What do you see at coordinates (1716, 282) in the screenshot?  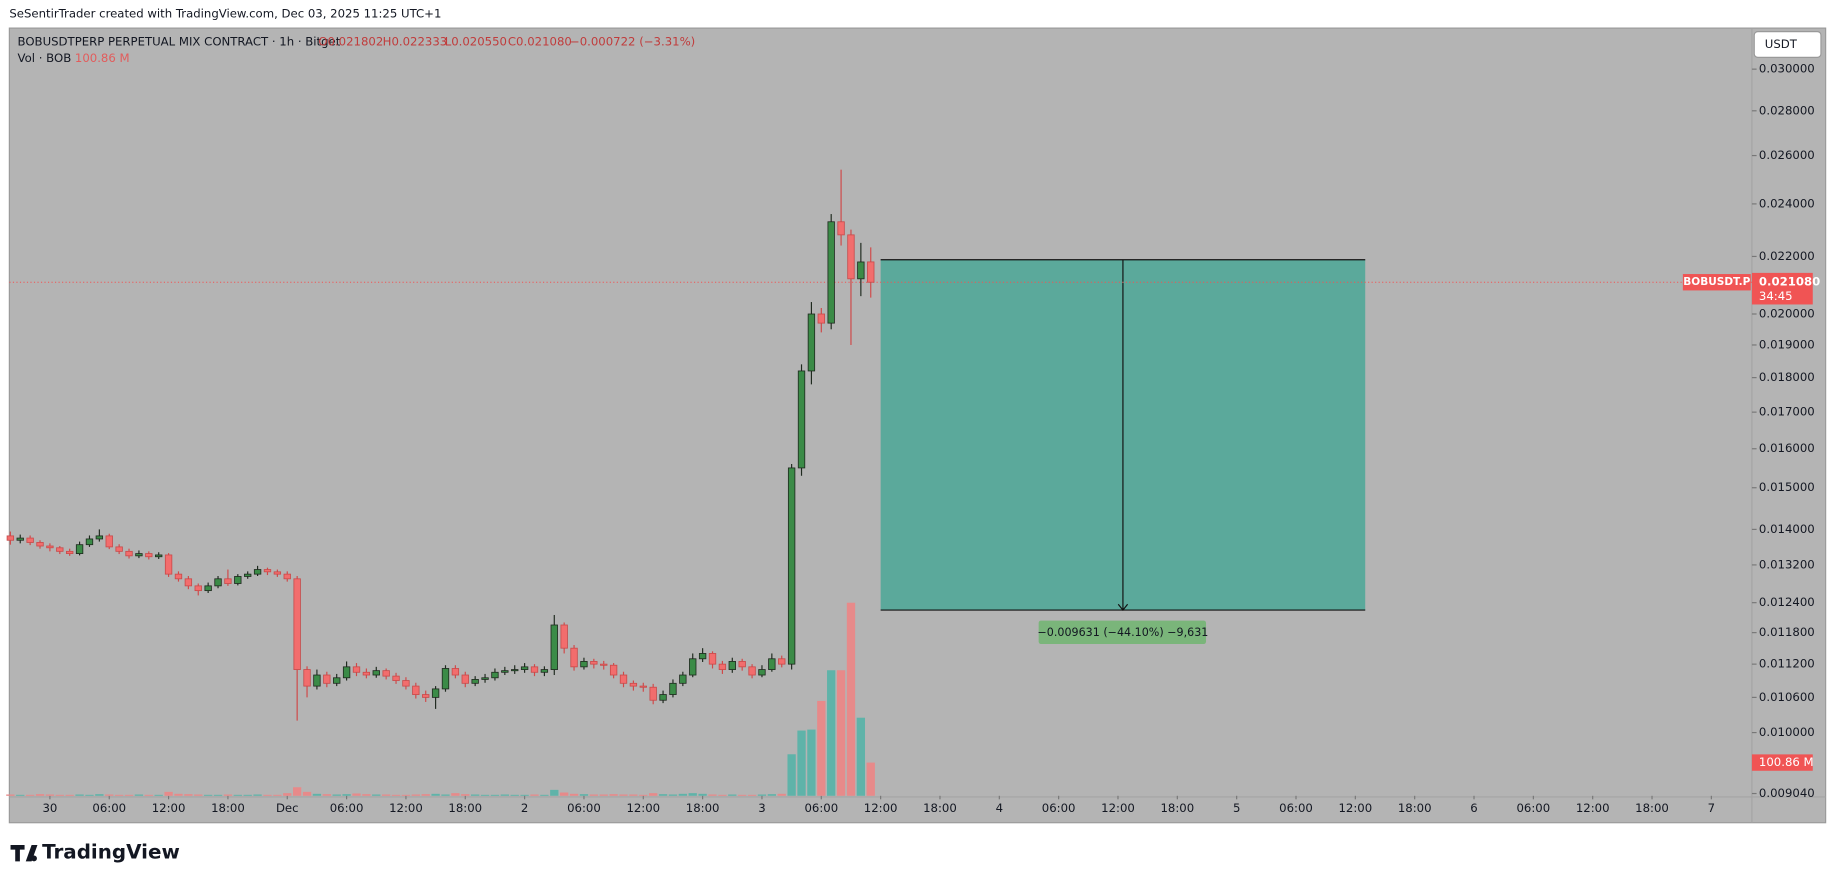 I see `symbol-label: BOBUSDT.P` at bounding box center [1716, 282].